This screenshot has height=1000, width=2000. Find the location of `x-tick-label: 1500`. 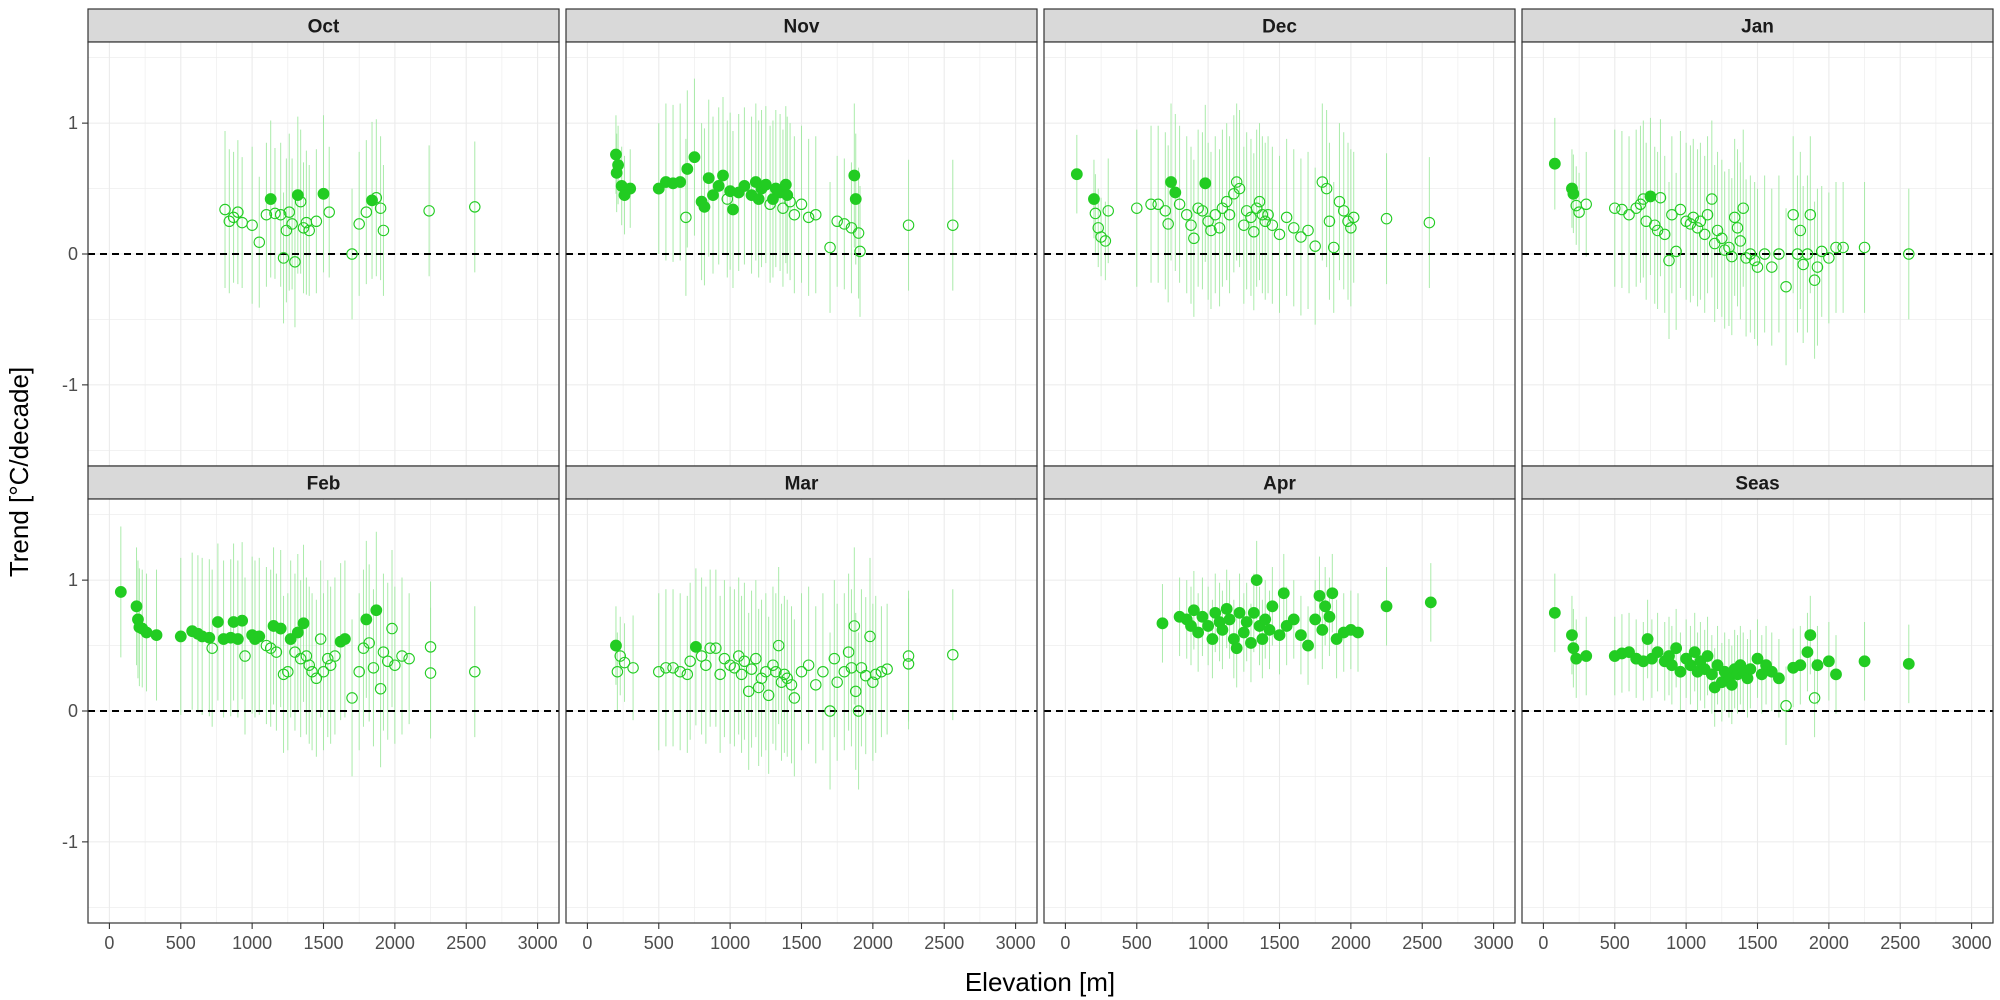

x-tick-label: 1500 is located at coordinates (323, 943).